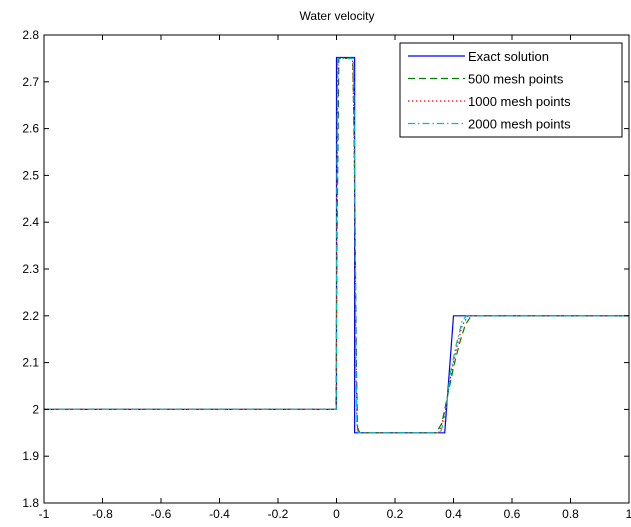 The height and width of the screenshot is (527, 631). What do you see at coordinates (395, 514) in the screenshot?
I see `x-tick-label: 0.2` at bounding box center [395, 514].